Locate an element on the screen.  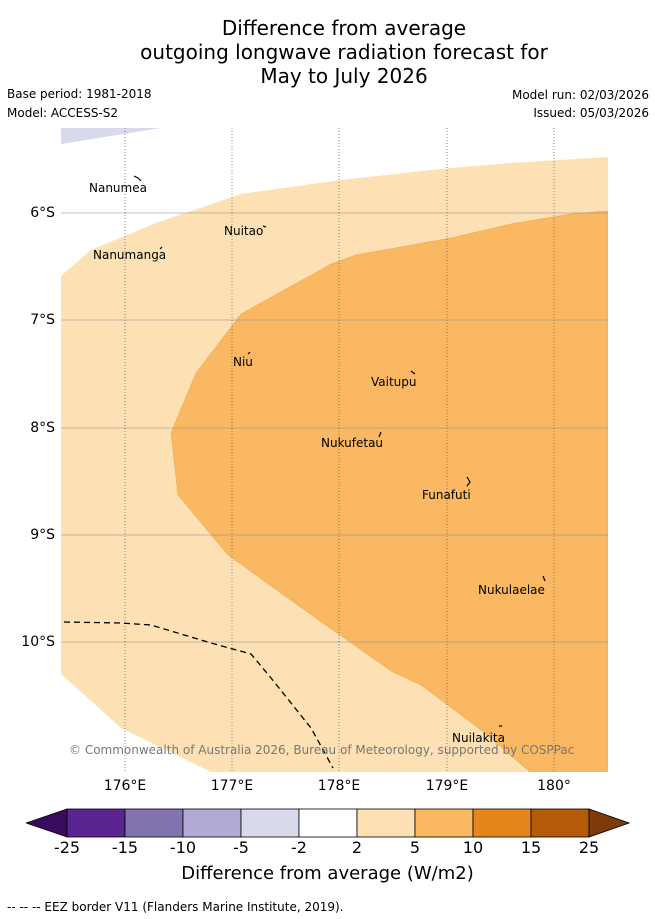
island-vaitupu-shape is located at coordinates (413, 372).